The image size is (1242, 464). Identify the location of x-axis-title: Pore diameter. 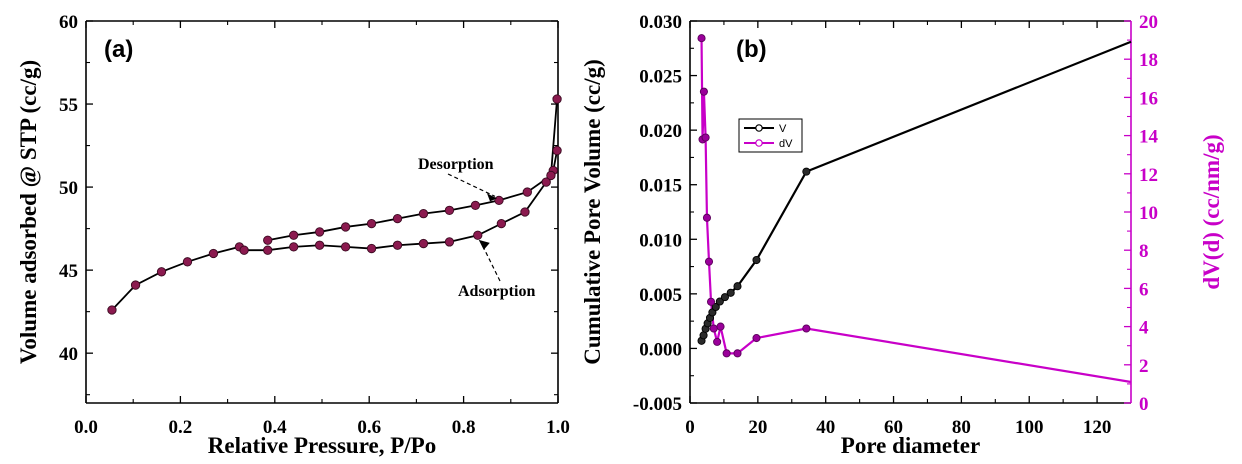
(910, 445).